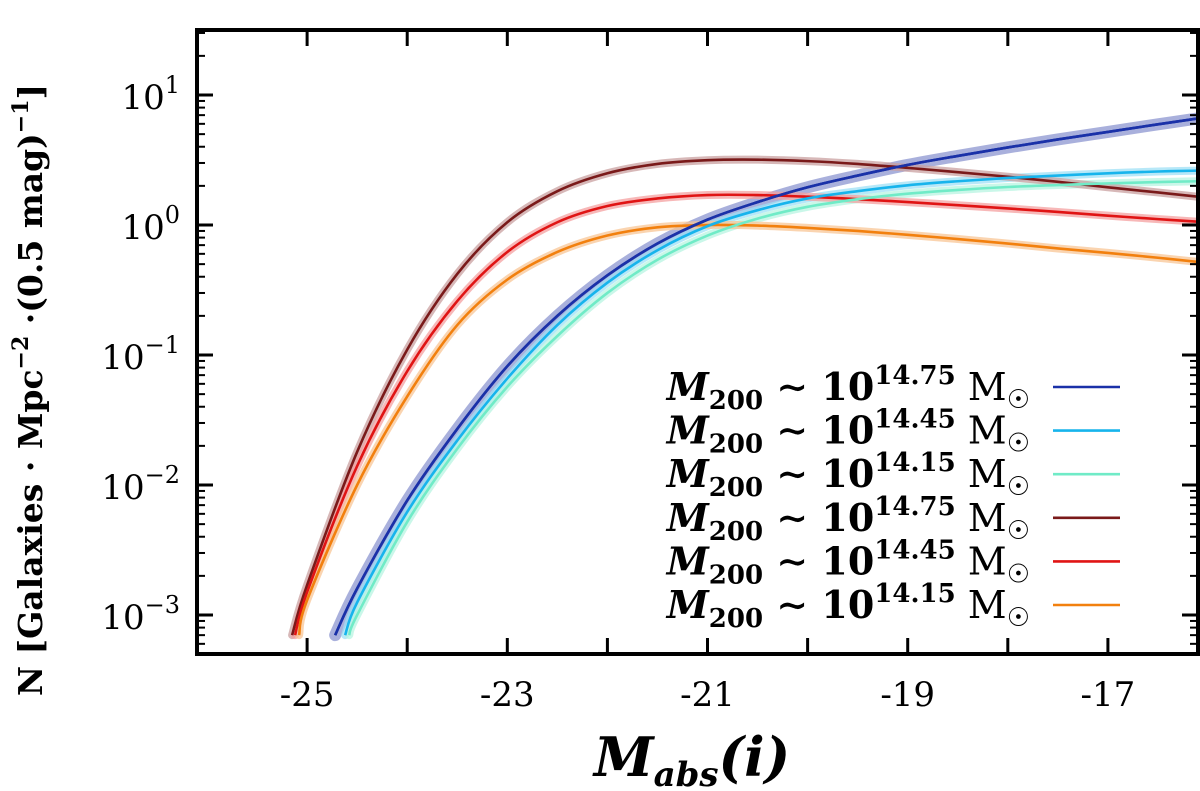  Describe the element at coordinates (140, 614) in the screenshot. I see `y-tick-label: 10⁻³` at that location.